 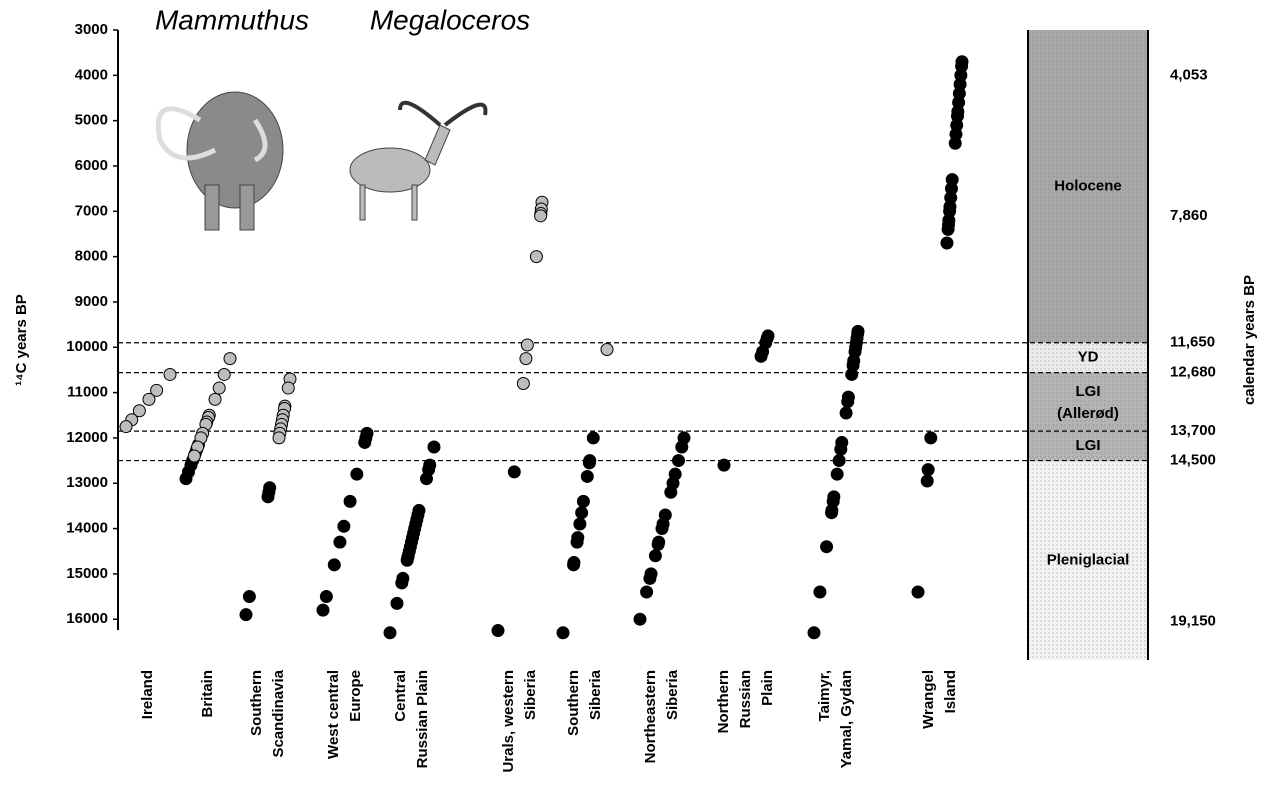 I want to click on y2-tick-label: 7,860, so click(x=1189, y=215).